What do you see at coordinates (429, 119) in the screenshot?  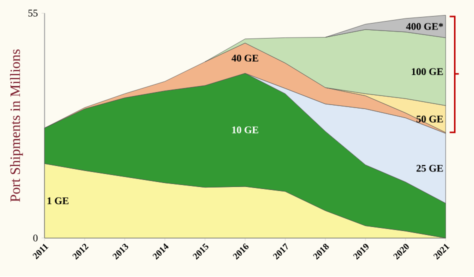 I see `series-label: 50 GE` at bounding box center [429, 119].